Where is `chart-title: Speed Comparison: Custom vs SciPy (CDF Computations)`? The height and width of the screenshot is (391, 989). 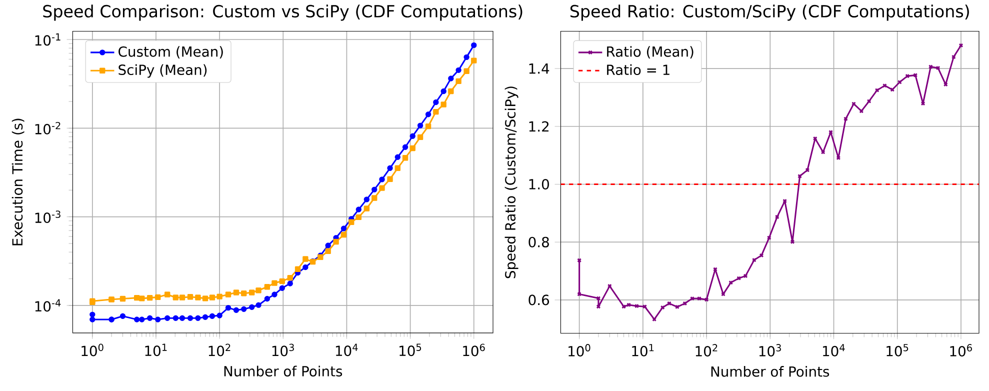
chart-title: Speed Comparison: Custom vs SciPy (CDF Computations) is located at coordinates (282, 12).